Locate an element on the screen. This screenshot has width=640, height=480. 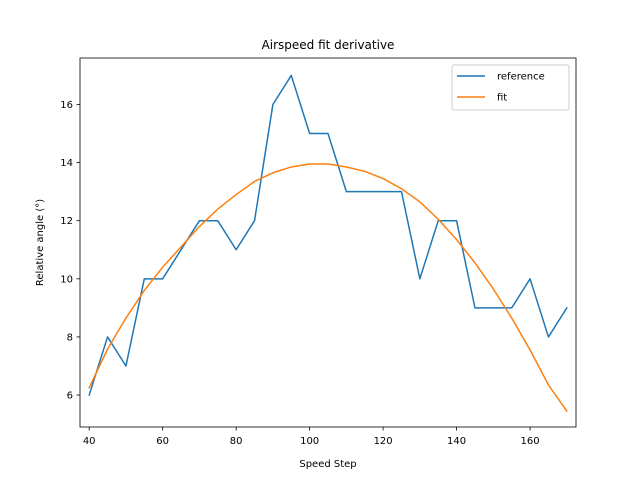
x-tick-label: 40 is located at coordinates (89, 441).